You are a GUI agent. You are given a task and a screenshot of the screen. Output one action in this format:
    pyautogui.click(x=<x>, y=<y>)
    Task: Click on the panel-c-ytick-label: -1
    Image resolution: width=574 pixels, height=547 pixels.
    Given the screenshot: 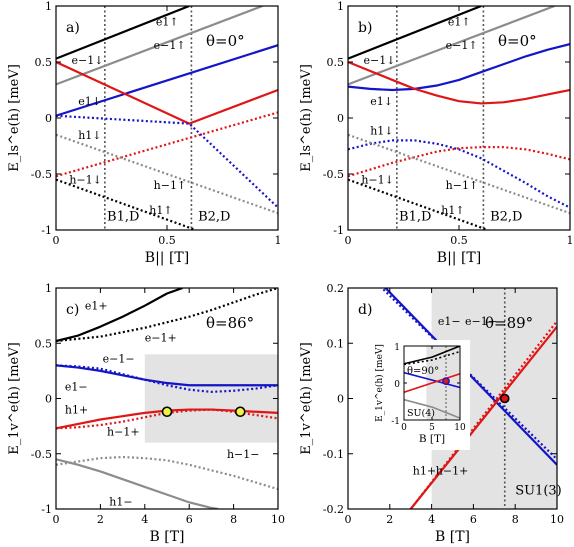 What is the action you would take?
    pyautogui.click(x=46, y=509)
    